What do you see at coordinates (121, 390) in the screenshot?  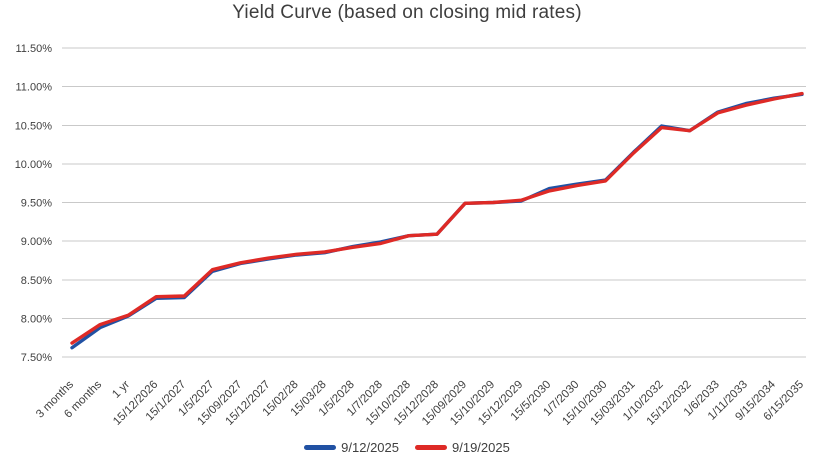 I see `x-axis-label: 1 yr` at bounding box center [121, 390].